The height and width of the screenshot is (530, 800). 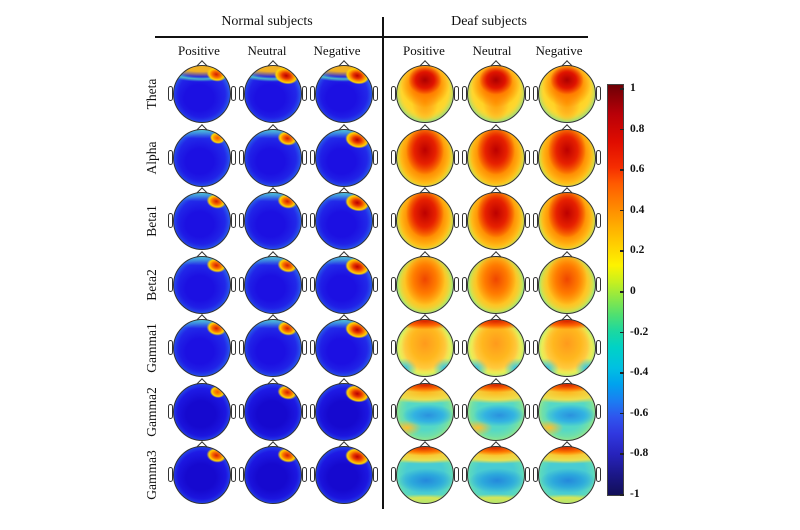 I want to click on topomap-normal-gamma3-negative, so click(x=344, y=475).